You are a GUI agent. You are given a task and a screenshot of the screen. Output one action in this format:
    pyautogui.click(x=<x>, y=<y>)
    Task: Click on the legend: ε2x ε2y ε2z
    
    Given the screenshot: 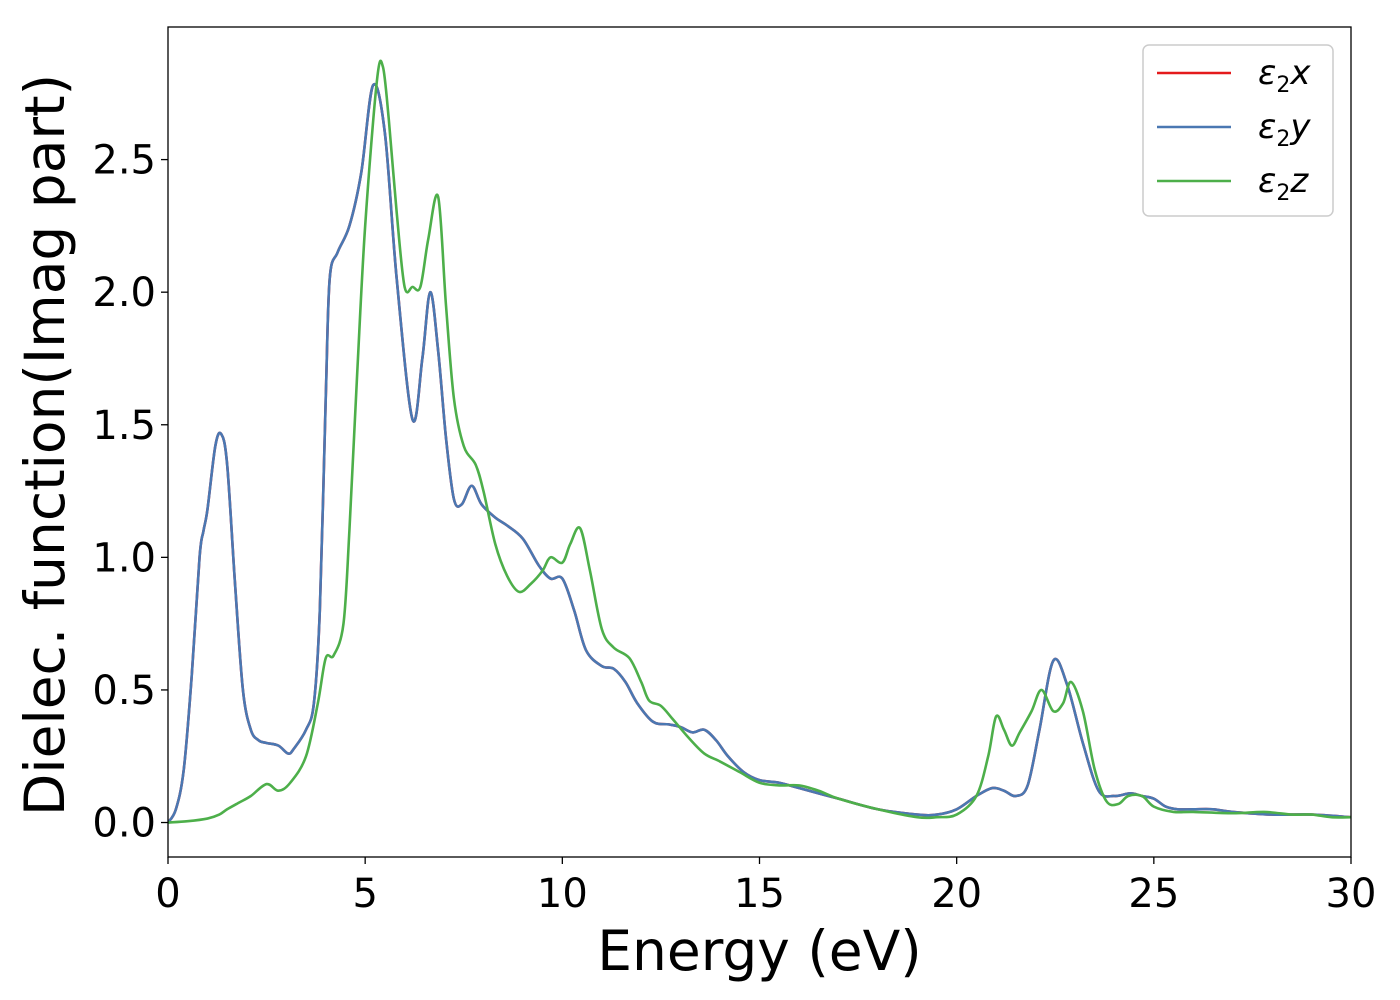 What is the action you would take?
    pyautogui.click(x=1238, y=130)
    